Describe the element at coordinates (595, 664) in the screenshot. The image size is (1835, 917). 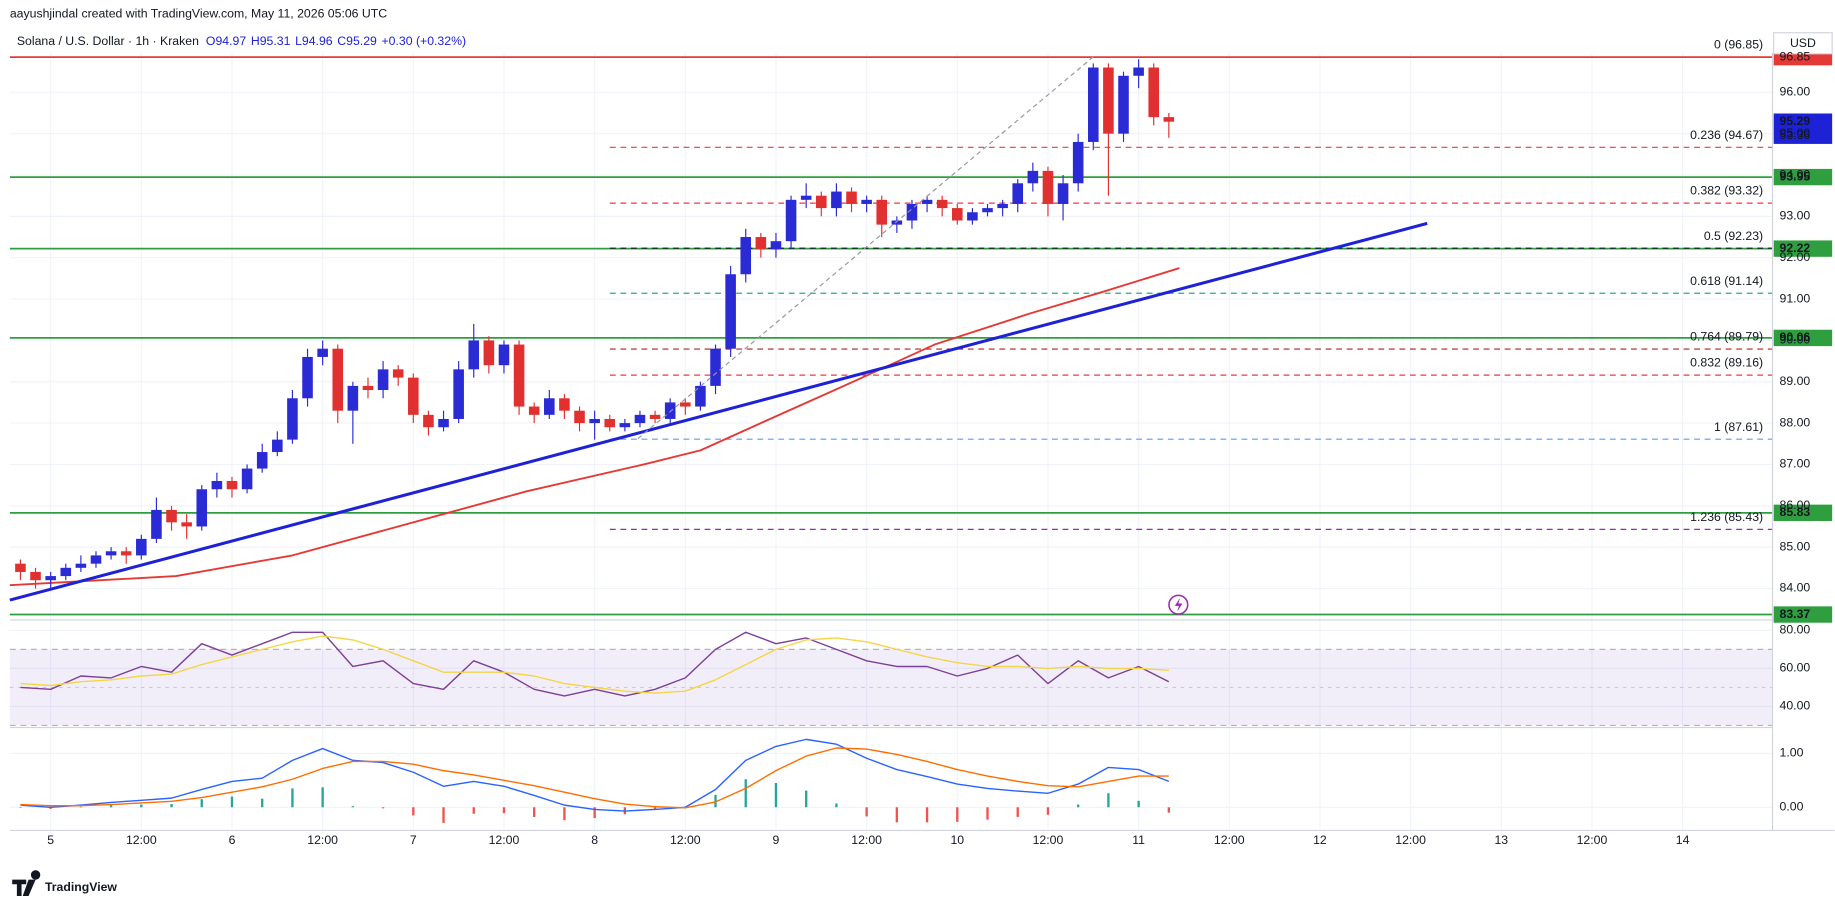
I see `indicator-line` at that location.